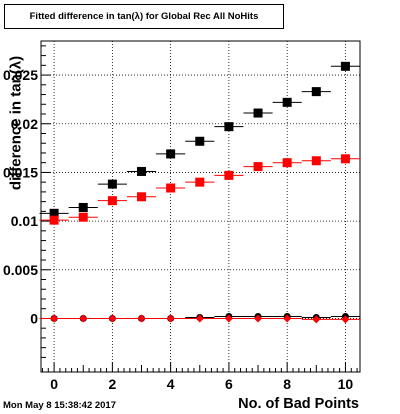 Image resolution: width=400 pixels, height=414 pixels. What do you see at coordinates (112, 384) in the screenshot?
I see `x-tick-label: 2` at bounding box center [112, 384].